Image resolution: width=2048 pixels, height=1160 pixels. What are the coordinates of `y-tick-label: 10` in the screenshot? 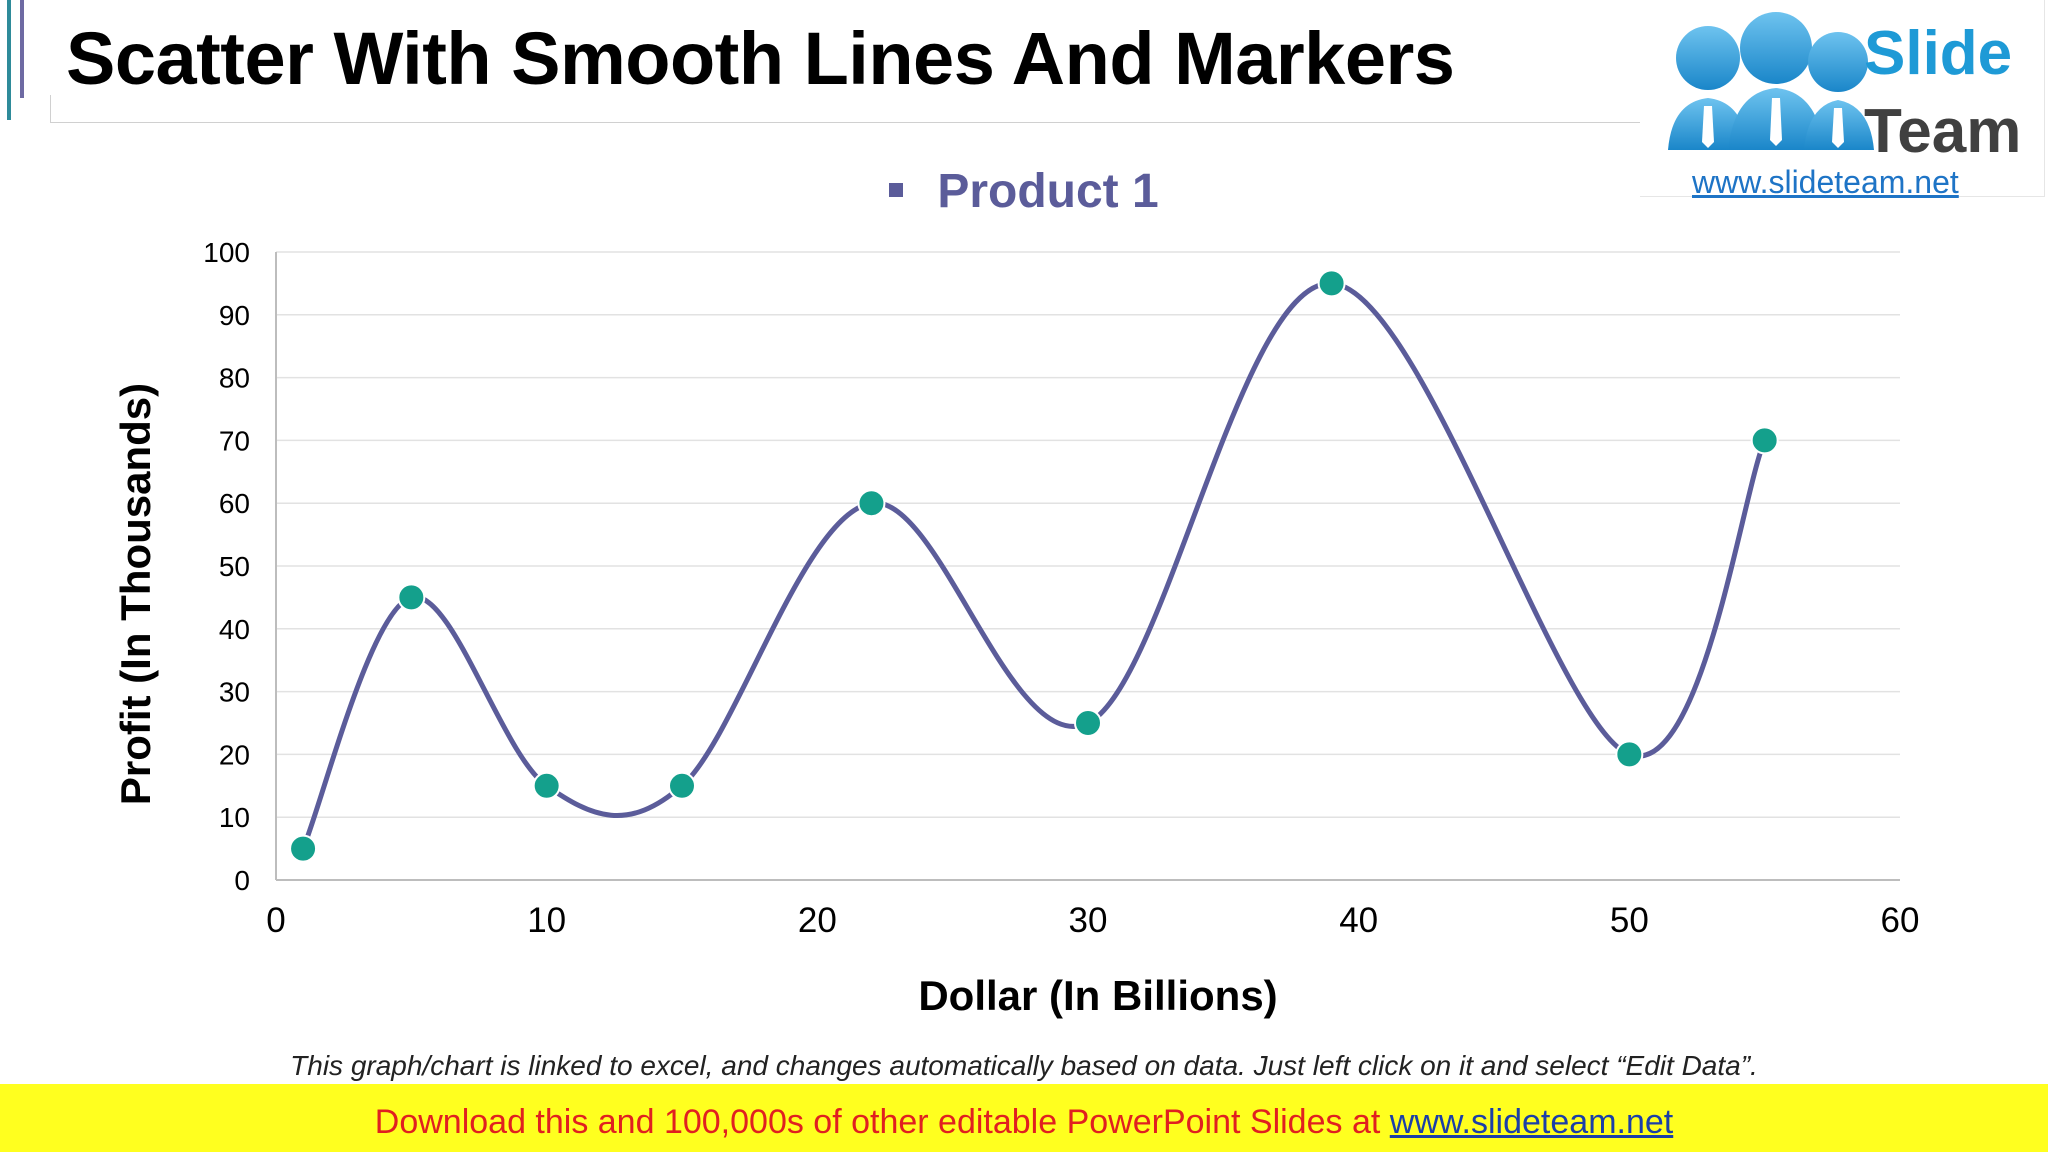 It's located at (234, 817).